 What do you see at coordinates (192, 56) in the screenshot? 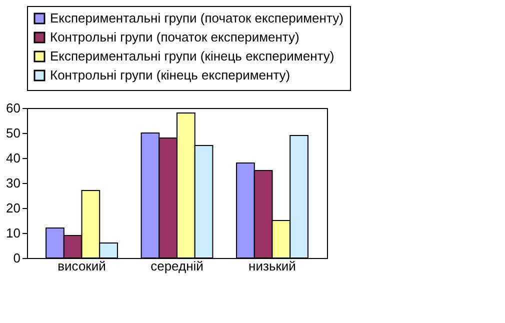
I see `legend-label: Експериментальні групи (кінець експерименту)` at bounding box center [192, 56].